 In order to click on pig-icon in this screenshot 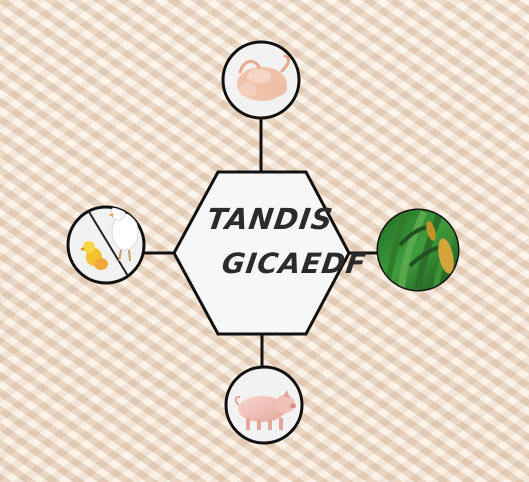, I will do `click(265, 410)`.